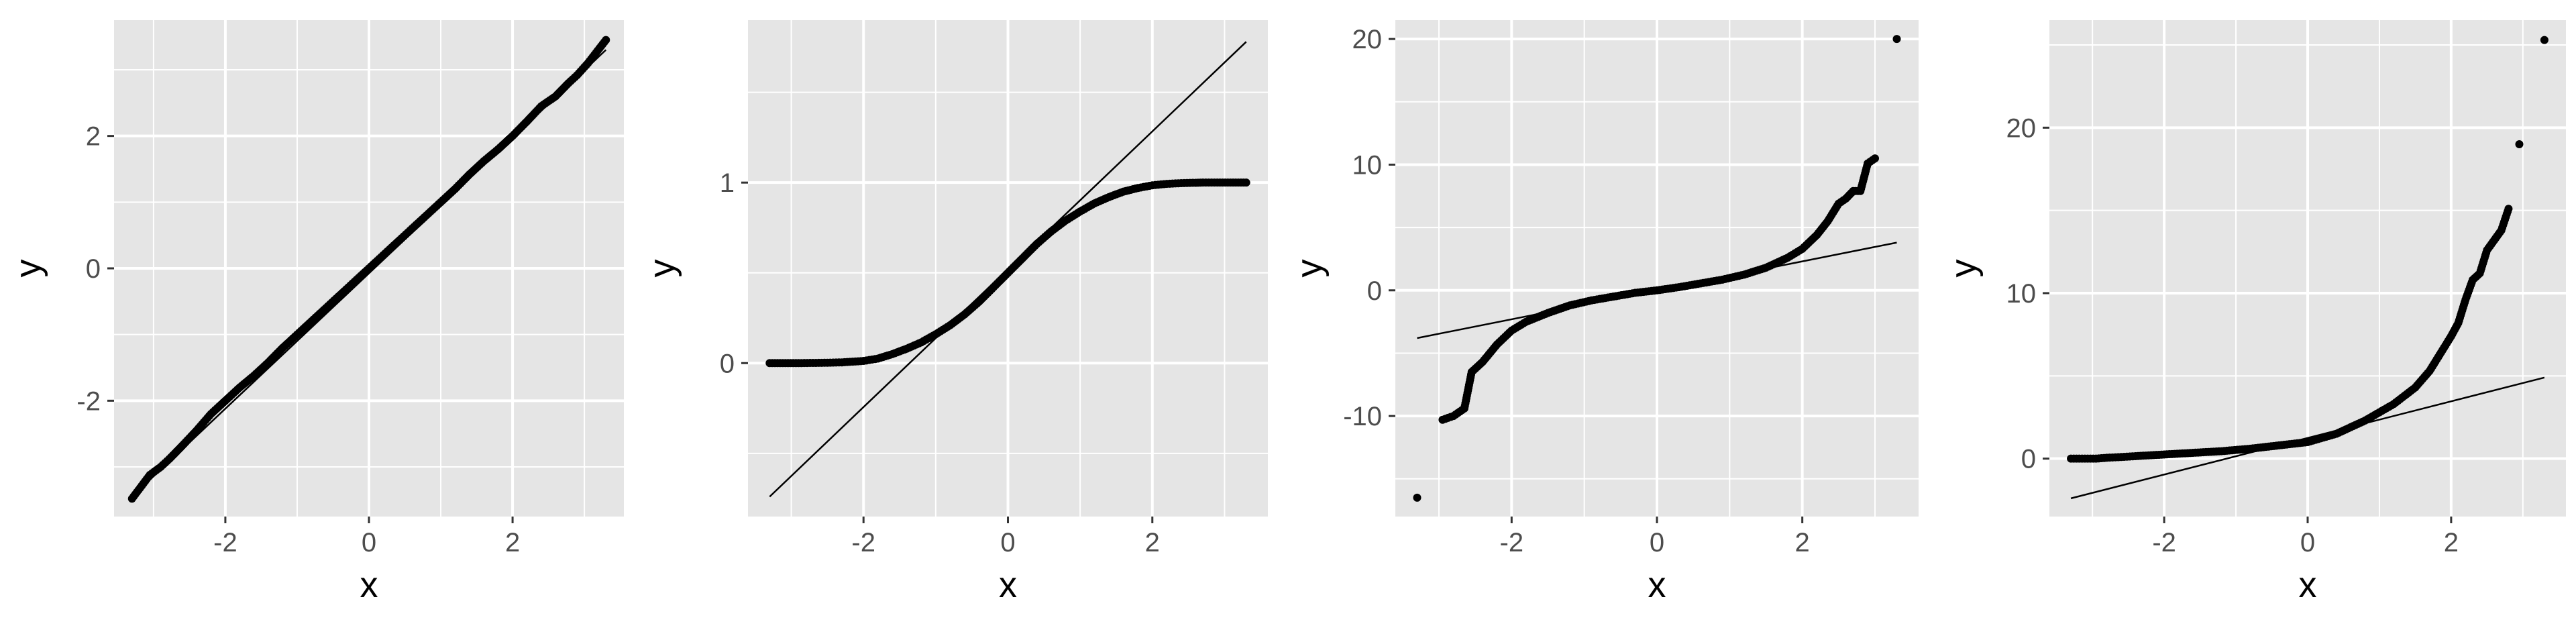 The width and height of the screenshot is (2576, 644). I want to click on y-tick-label: 2, so click(93, 137).